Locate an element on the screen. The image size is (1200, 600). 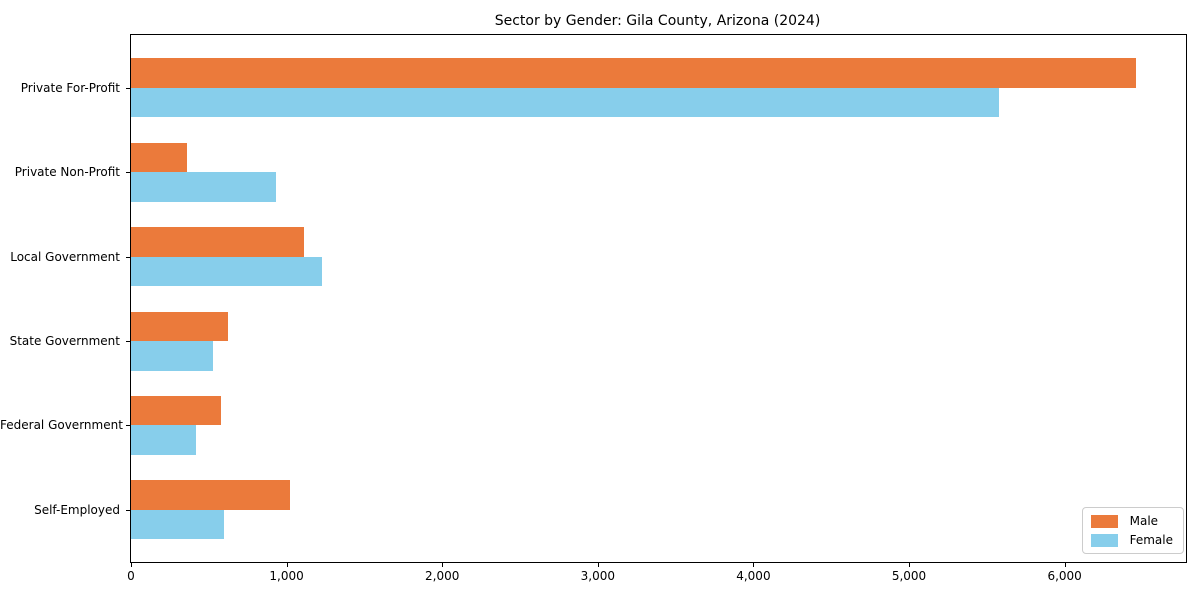
bar-female-local-government is located at coordinates (226, 271).